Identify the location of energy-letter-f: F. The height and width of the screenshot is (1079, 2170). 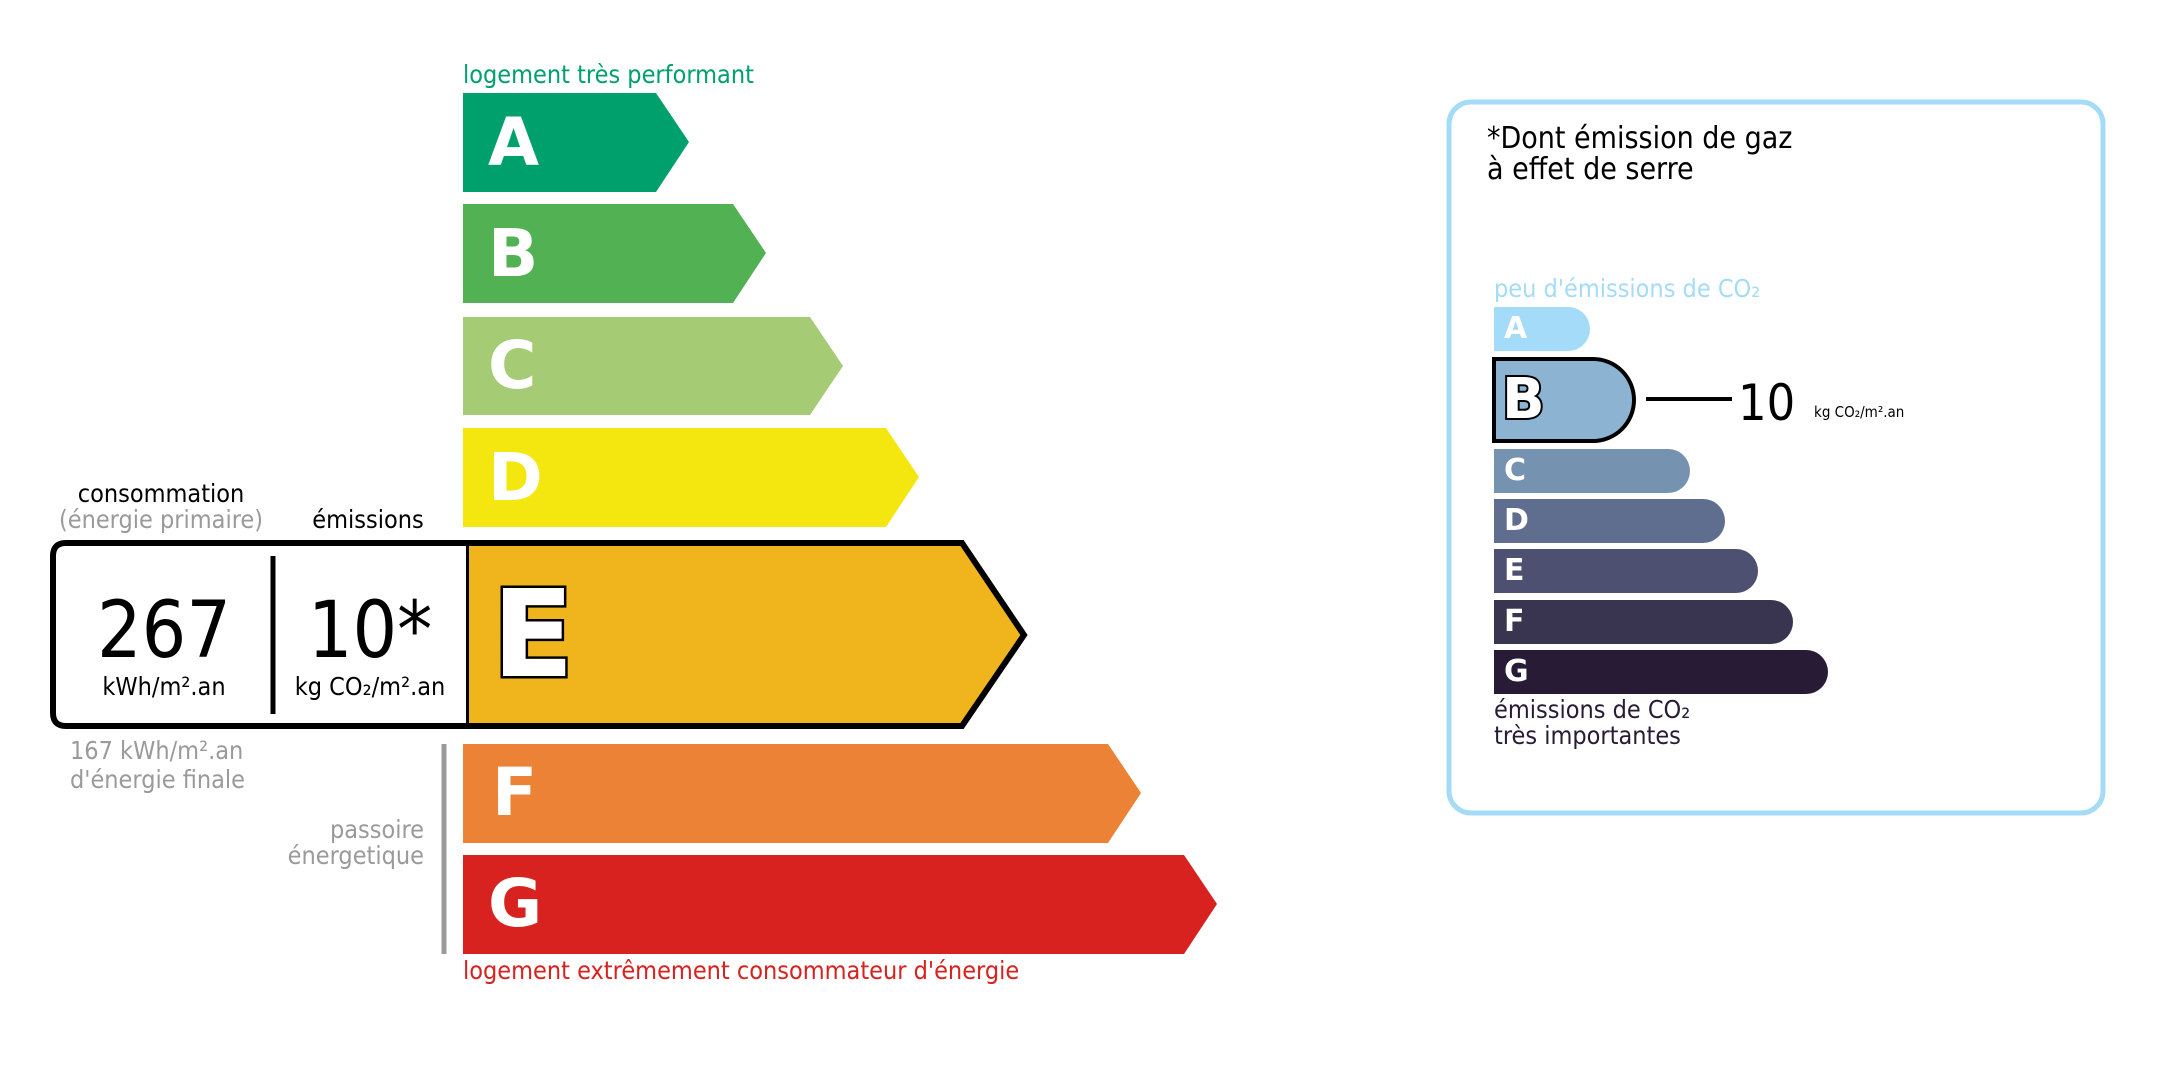
(515, 792).